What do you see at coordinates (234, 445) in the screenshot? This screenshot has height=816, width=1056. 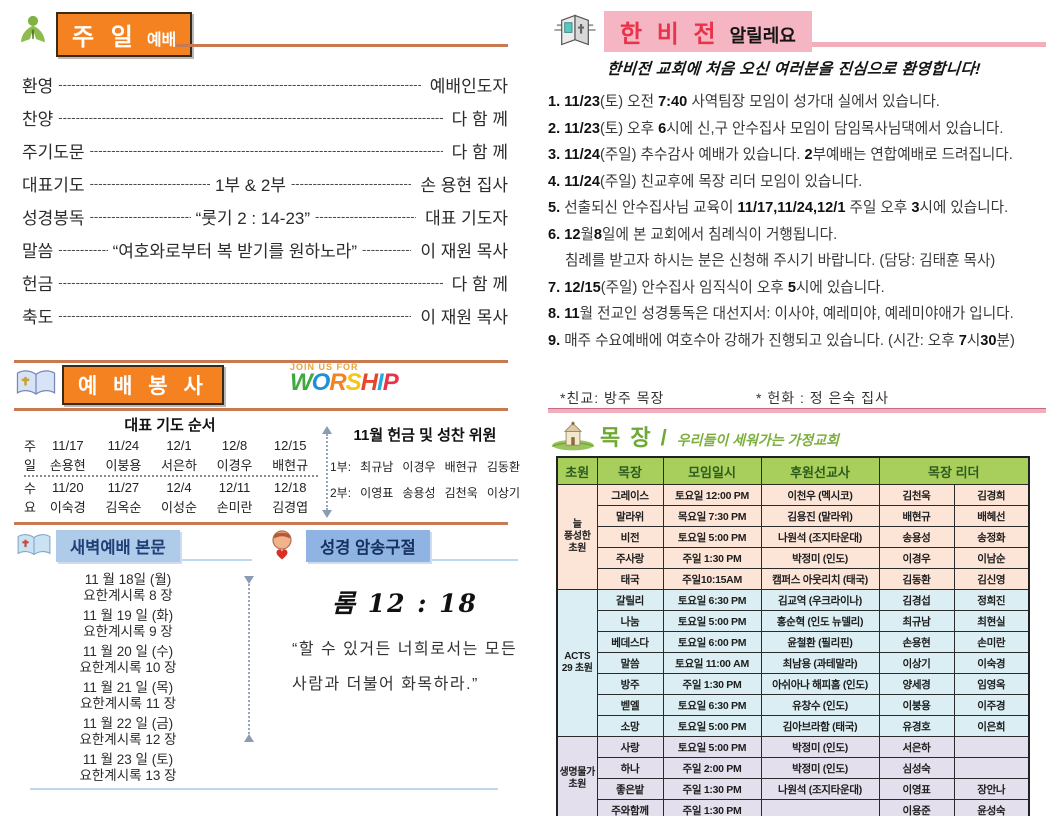 I see `prayer-date: 12/8` at bounding box center [234, 445].